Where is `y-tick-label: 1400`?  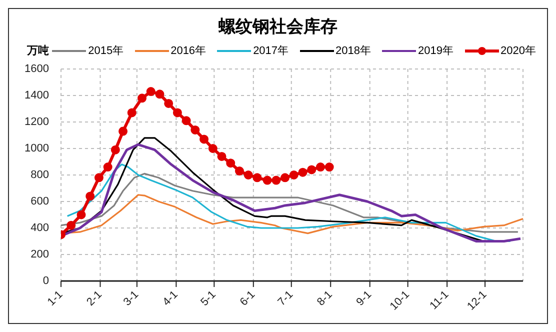
y-tick-label: 1400 is located at coordinates (36, 95).